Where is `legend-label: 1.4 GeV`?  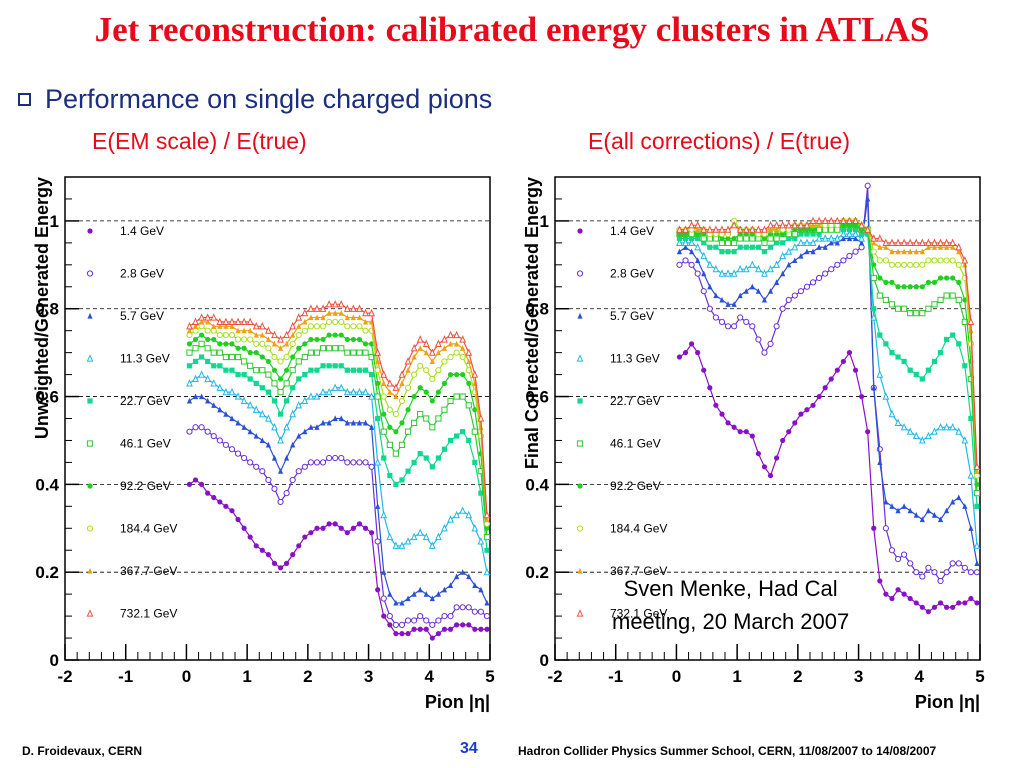
legend-label: 1.4 GeV is located at coordinates (632, 231).